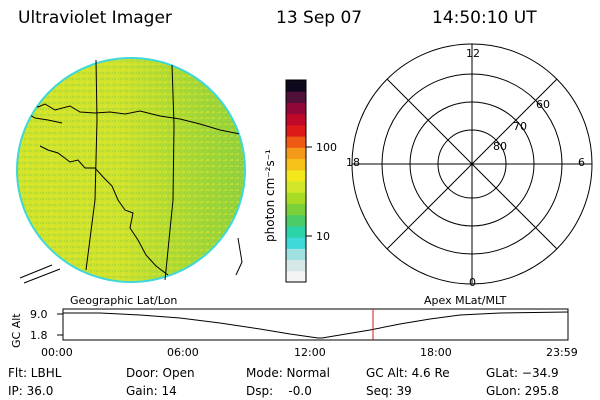 The width and height of the screenshot is (600, 400). I want to click on colorbar-unit-label: photon cm⁻²s⁻¹, so click(270, 195).